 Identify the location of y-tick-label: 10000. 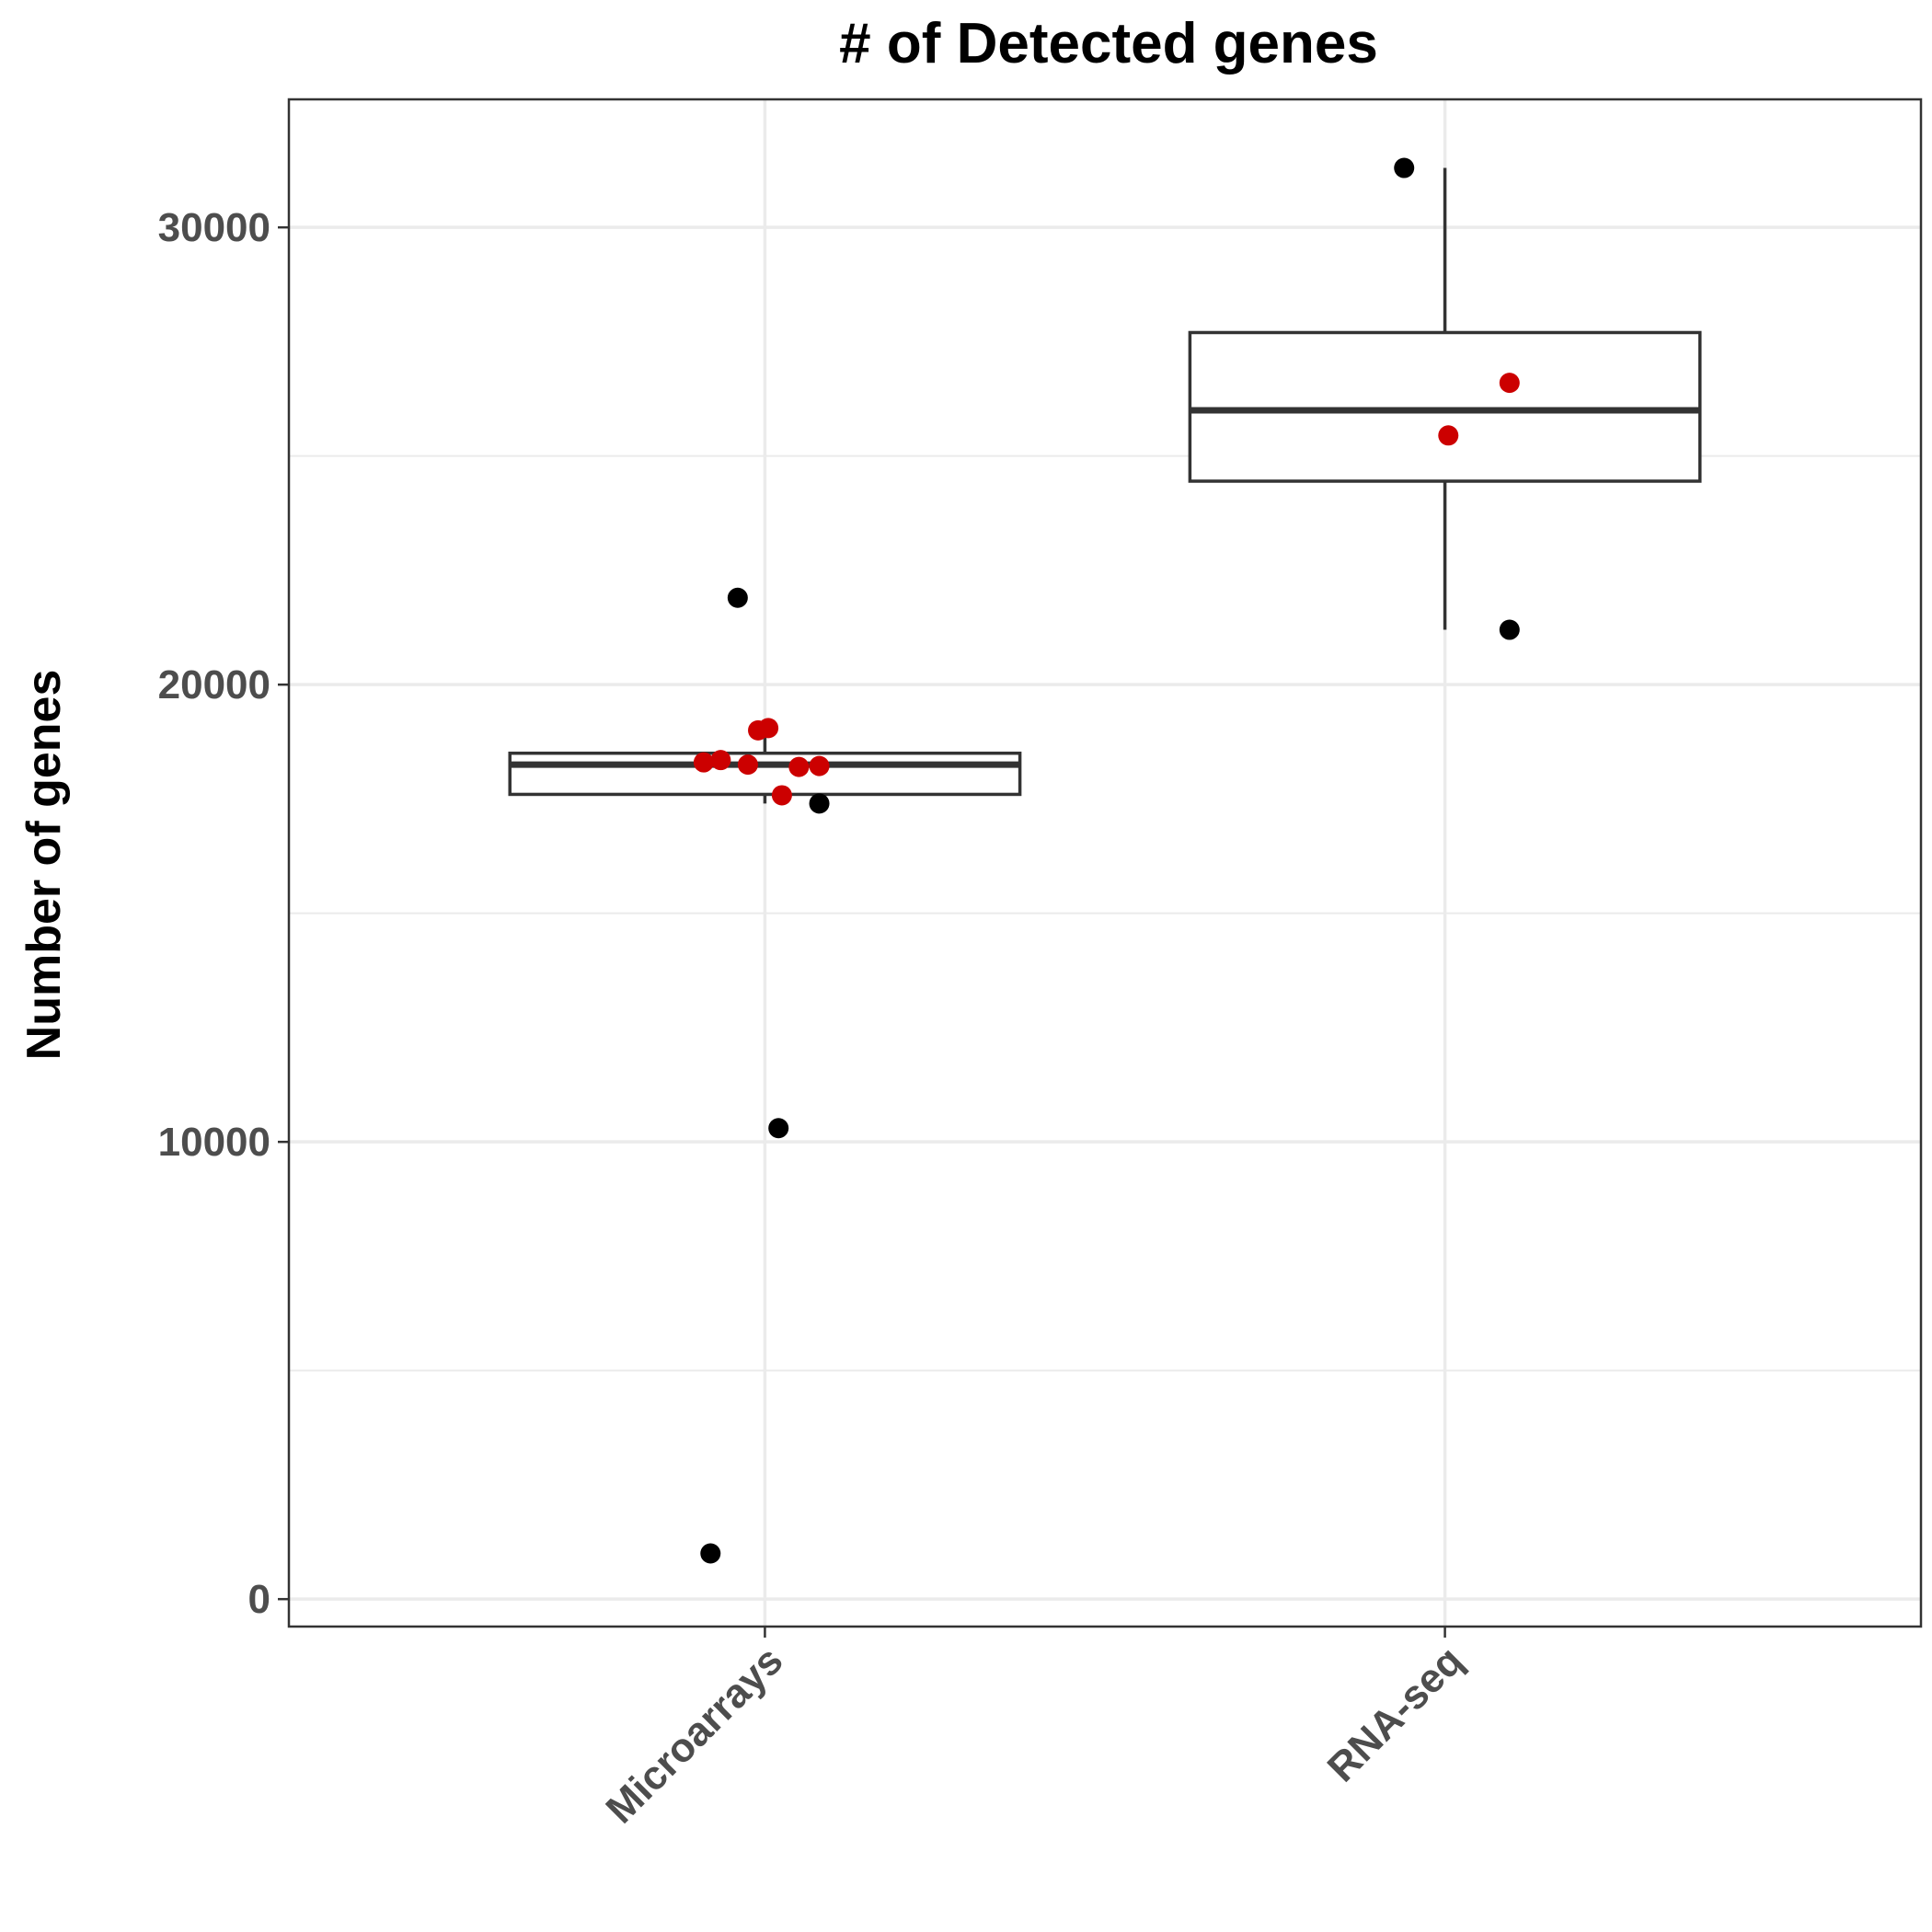
(214, 1142).